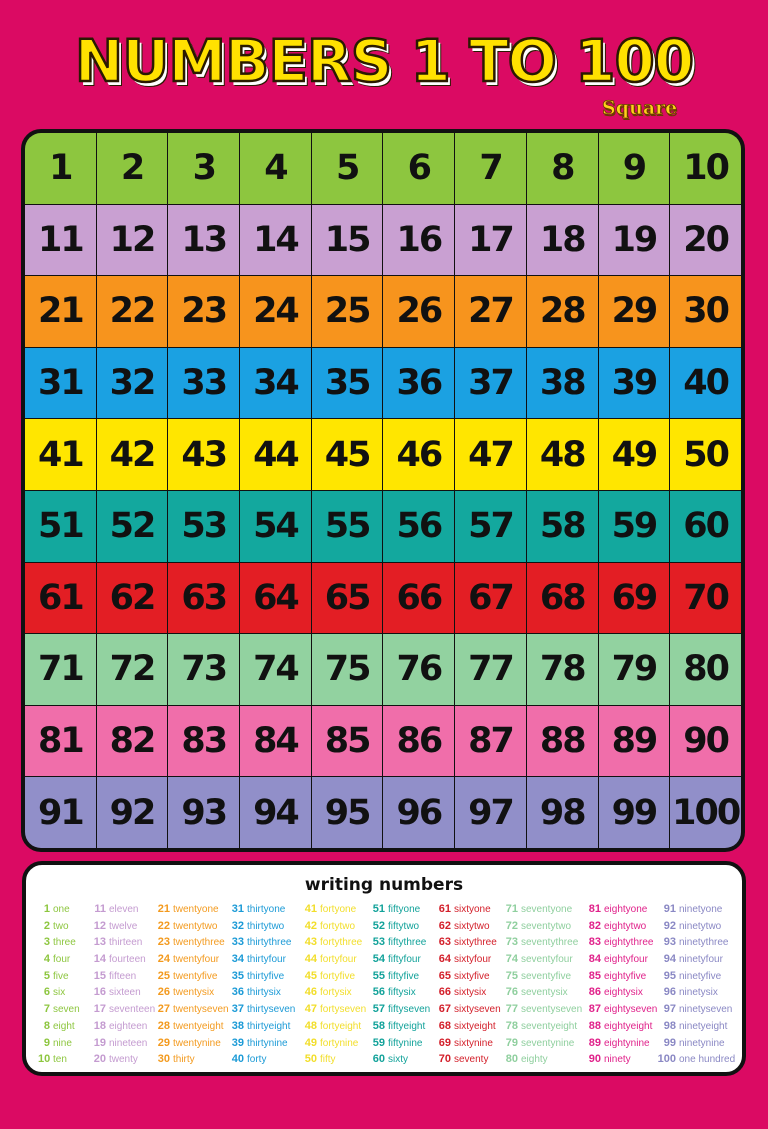 The image size is (768, 1129). What do you see at coordinates (332, 1043) in the screenshot?
I see `number-word-item: 49 fortynine` at bounding box center [332, 1043].